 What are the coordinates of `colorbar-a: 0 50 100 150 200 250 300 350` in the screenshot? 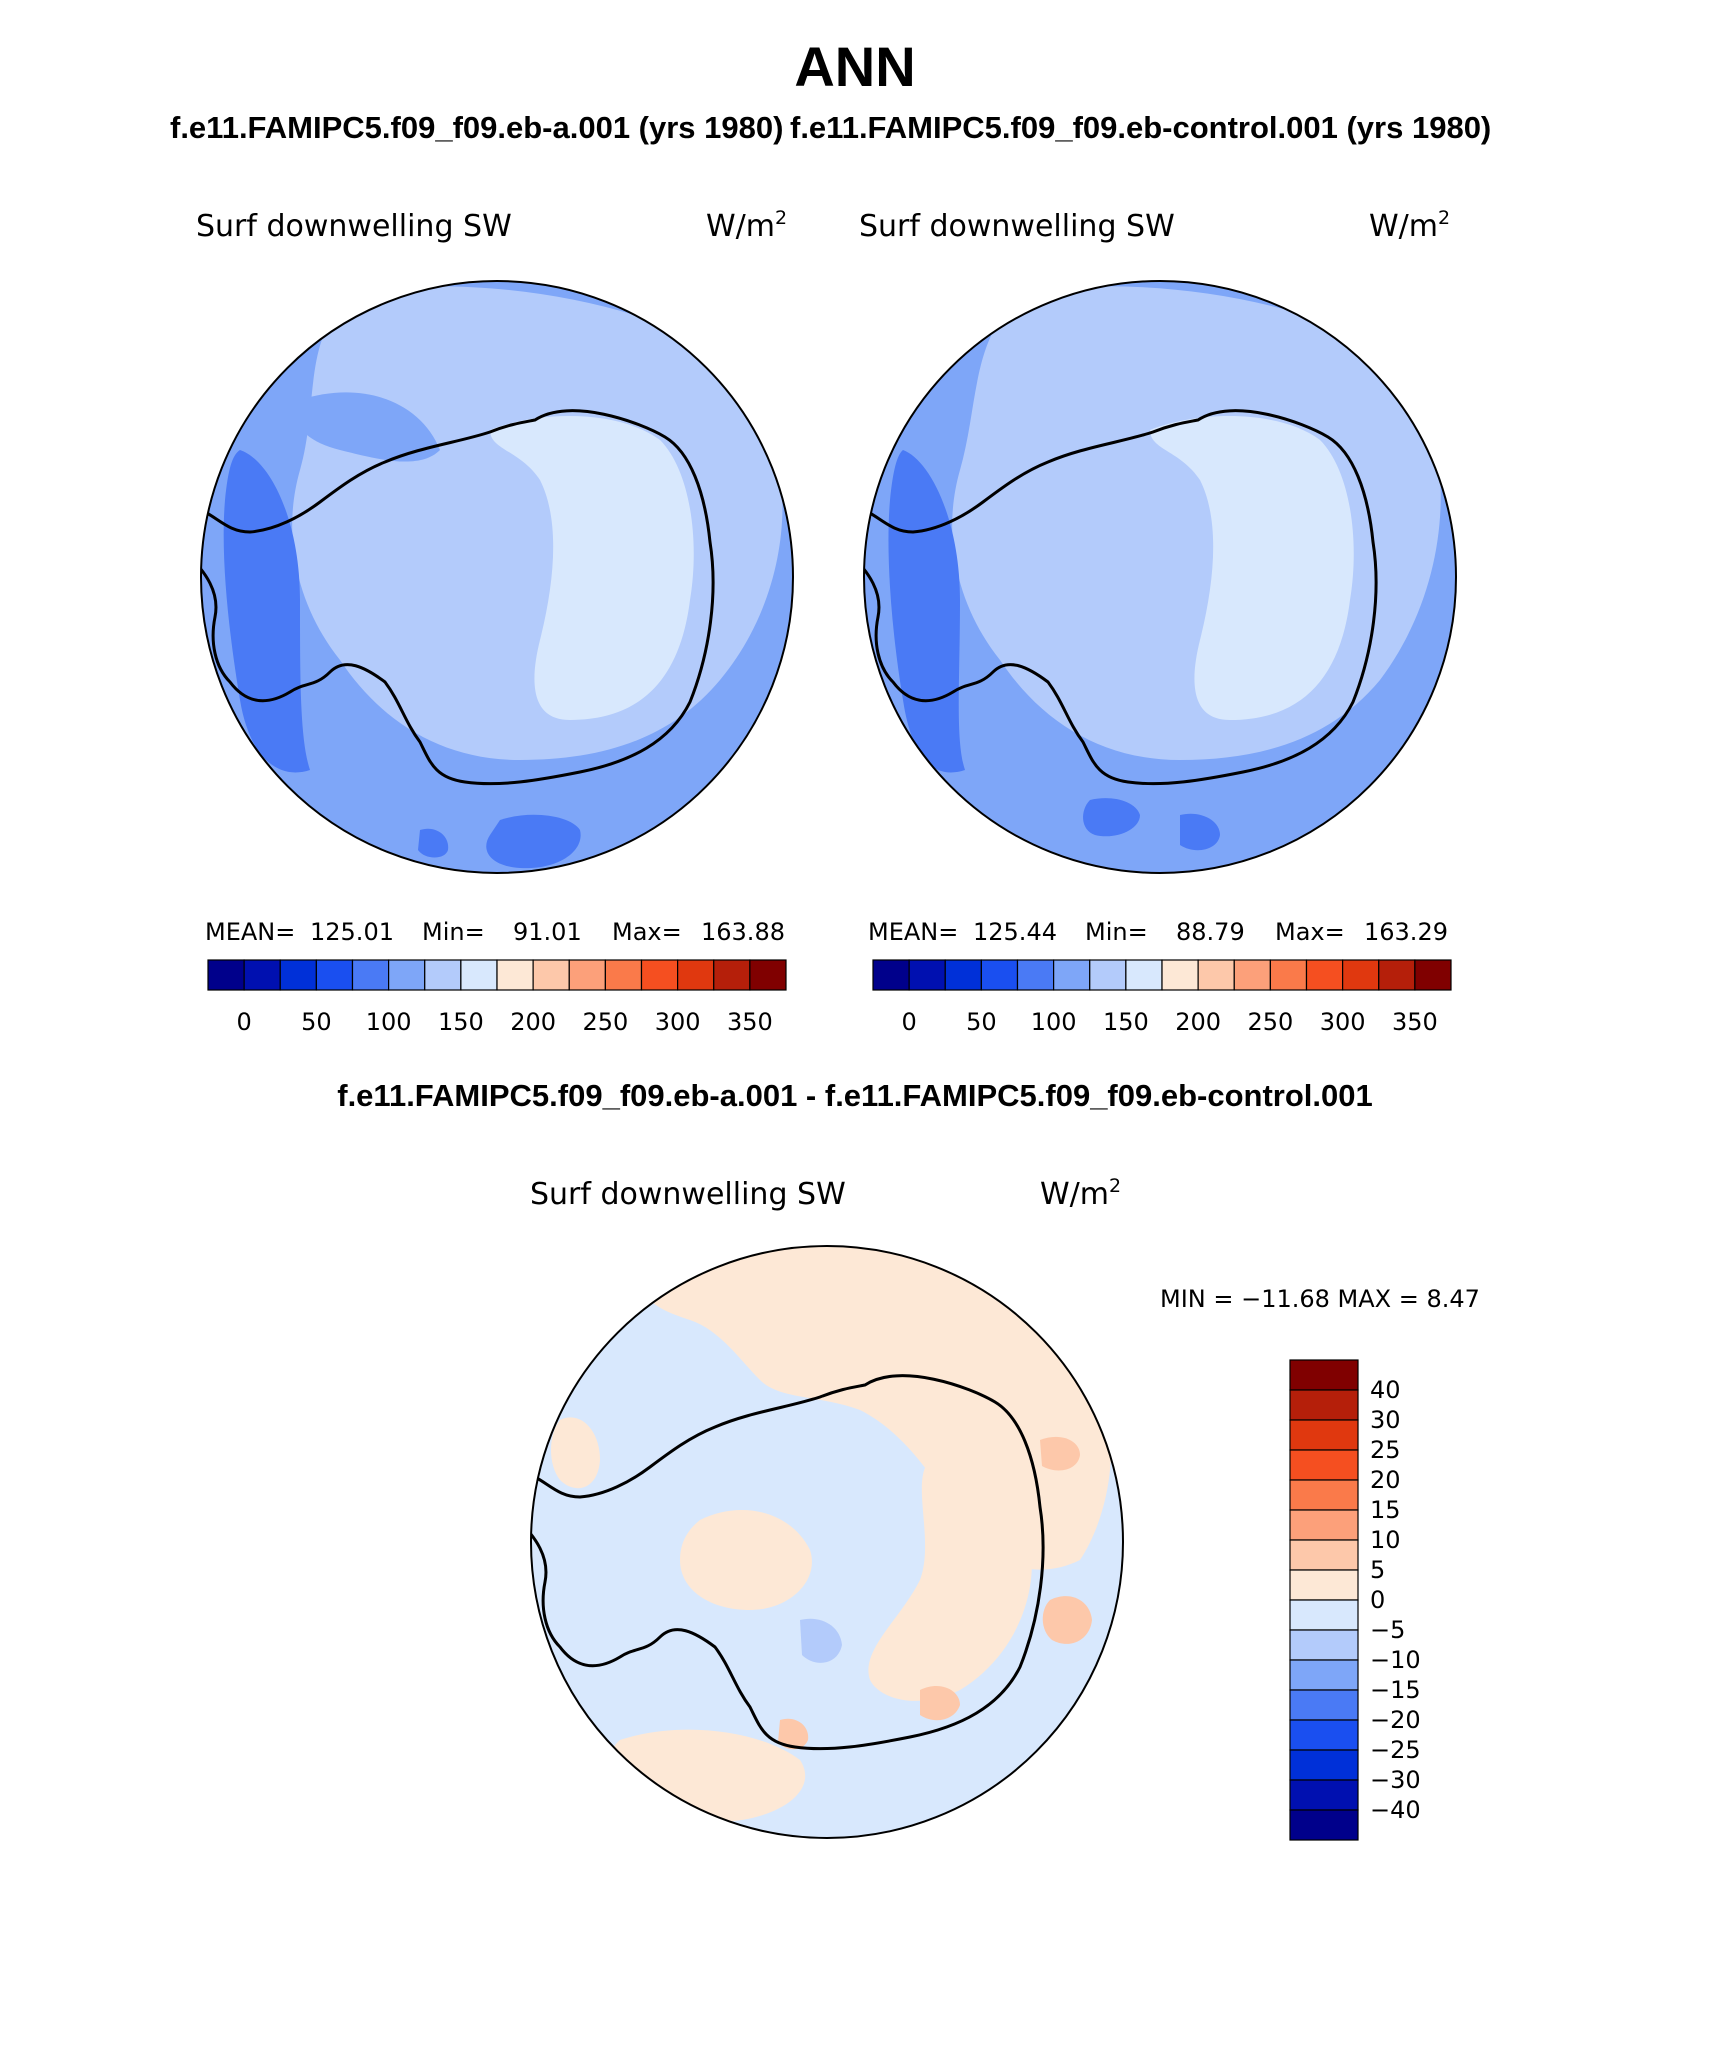 It's located at (497, 997).